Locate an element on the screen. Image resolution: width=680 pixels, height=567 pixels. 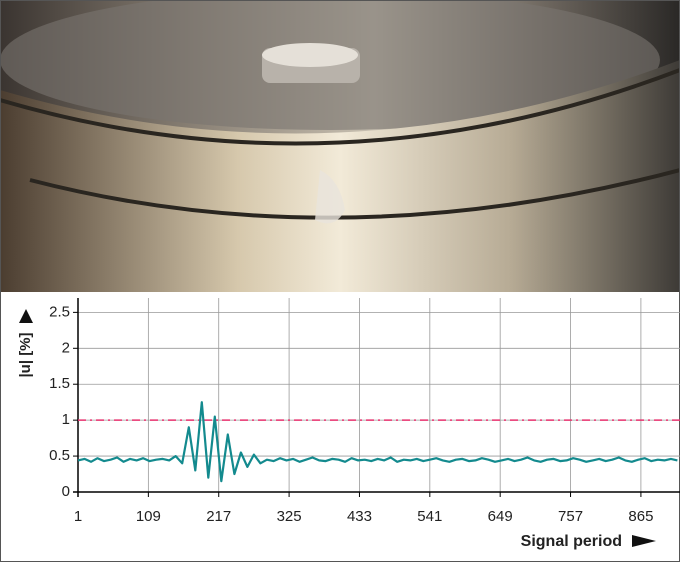
y-arrow is located at coordinates (26, 316).